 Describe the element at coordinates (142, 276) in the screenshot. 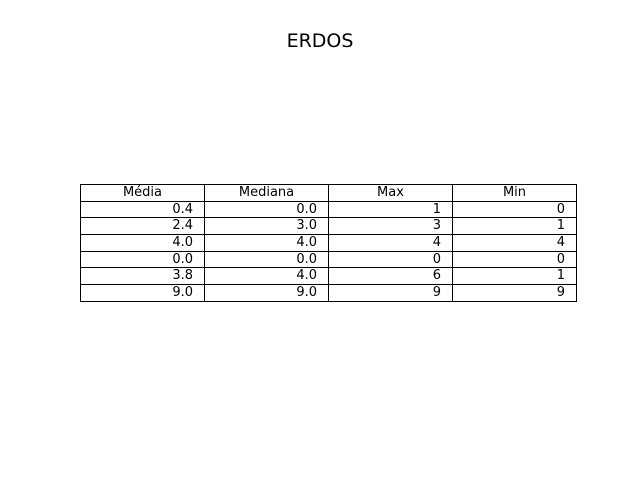

I see `table-cell: 3.8` at that location.